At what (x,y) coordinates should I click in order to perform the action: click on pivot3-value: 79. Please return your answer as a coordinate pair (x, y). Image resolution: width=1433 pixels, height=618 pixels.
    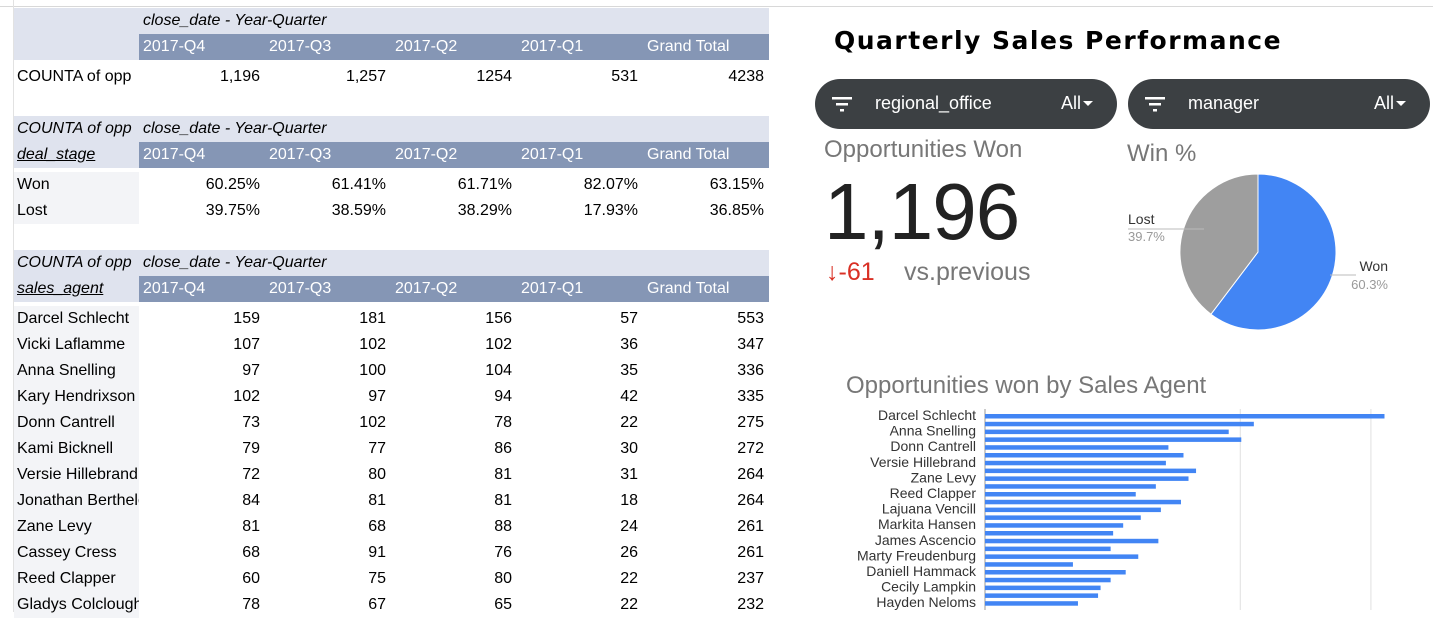
    Looking at the image, I should click on (251, 448).